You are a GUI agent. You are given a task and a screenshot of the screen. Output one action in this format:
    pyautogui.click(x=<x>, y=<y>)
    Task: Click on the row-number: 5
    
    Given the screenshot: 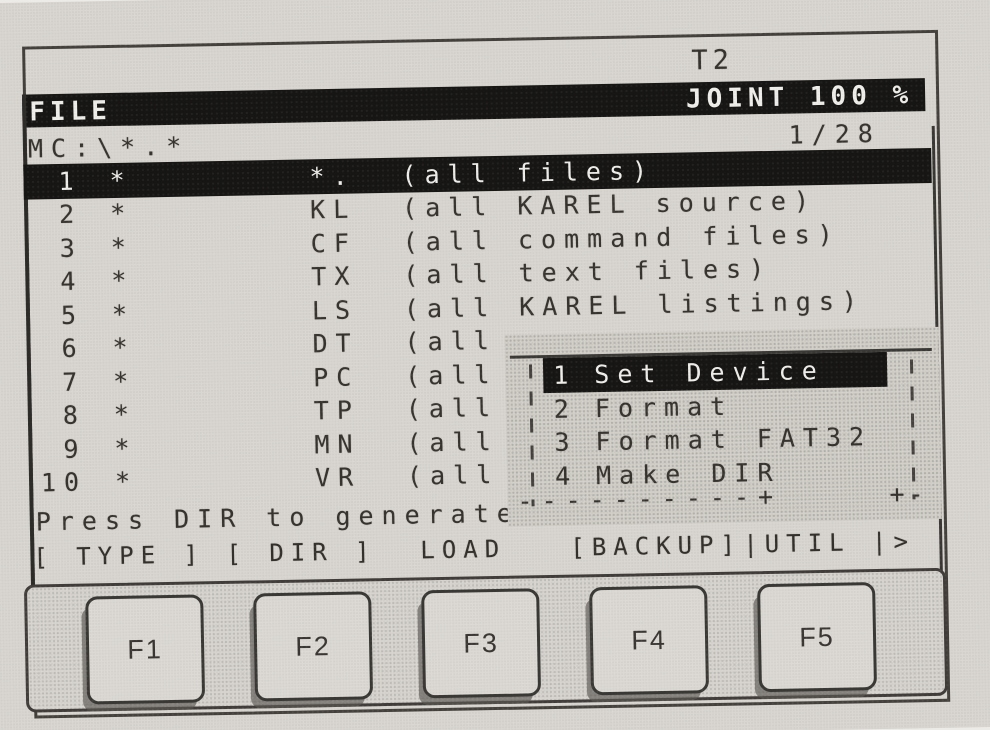 What is the action you would take?
    pyautogui.click(x=72, y=315)
    